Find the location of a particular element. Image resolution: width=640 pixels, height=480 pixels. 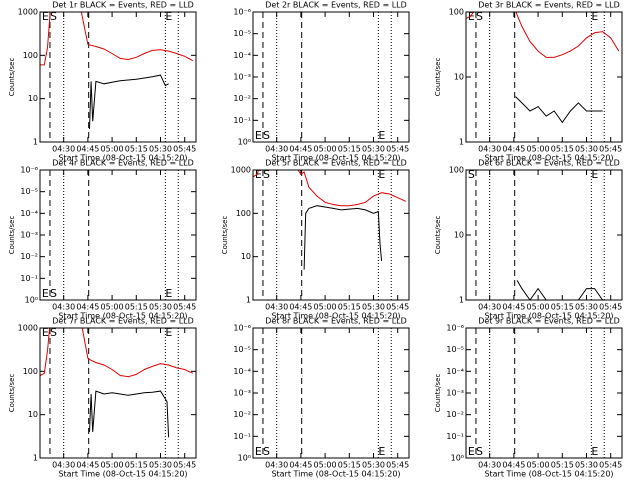

panel-title: Det 3r BLACK = Events, RED = LLD is located at coordinates (549, 5).